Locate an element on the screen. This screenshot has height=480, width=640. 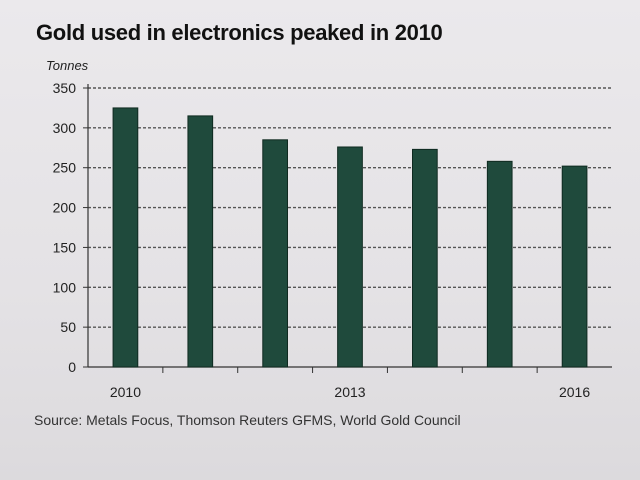
y-tick-label: 100 is located at coordinates (65, 287).